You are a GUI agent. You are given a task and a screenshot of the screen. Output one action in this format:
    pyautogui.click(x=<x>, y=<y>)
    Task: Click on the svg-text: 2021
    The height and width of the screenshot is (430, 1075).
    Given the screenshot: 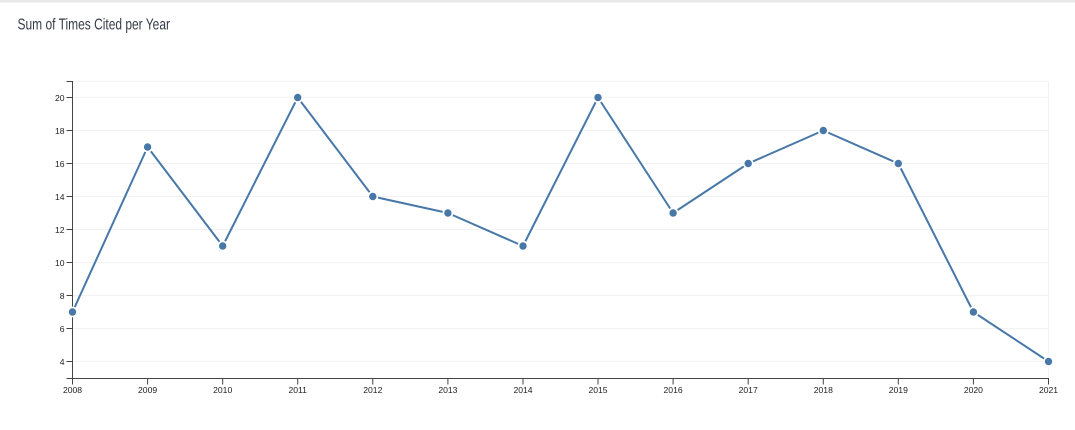 What is the action you would take?
    pyautogui.click(x=1048, y=390)
    